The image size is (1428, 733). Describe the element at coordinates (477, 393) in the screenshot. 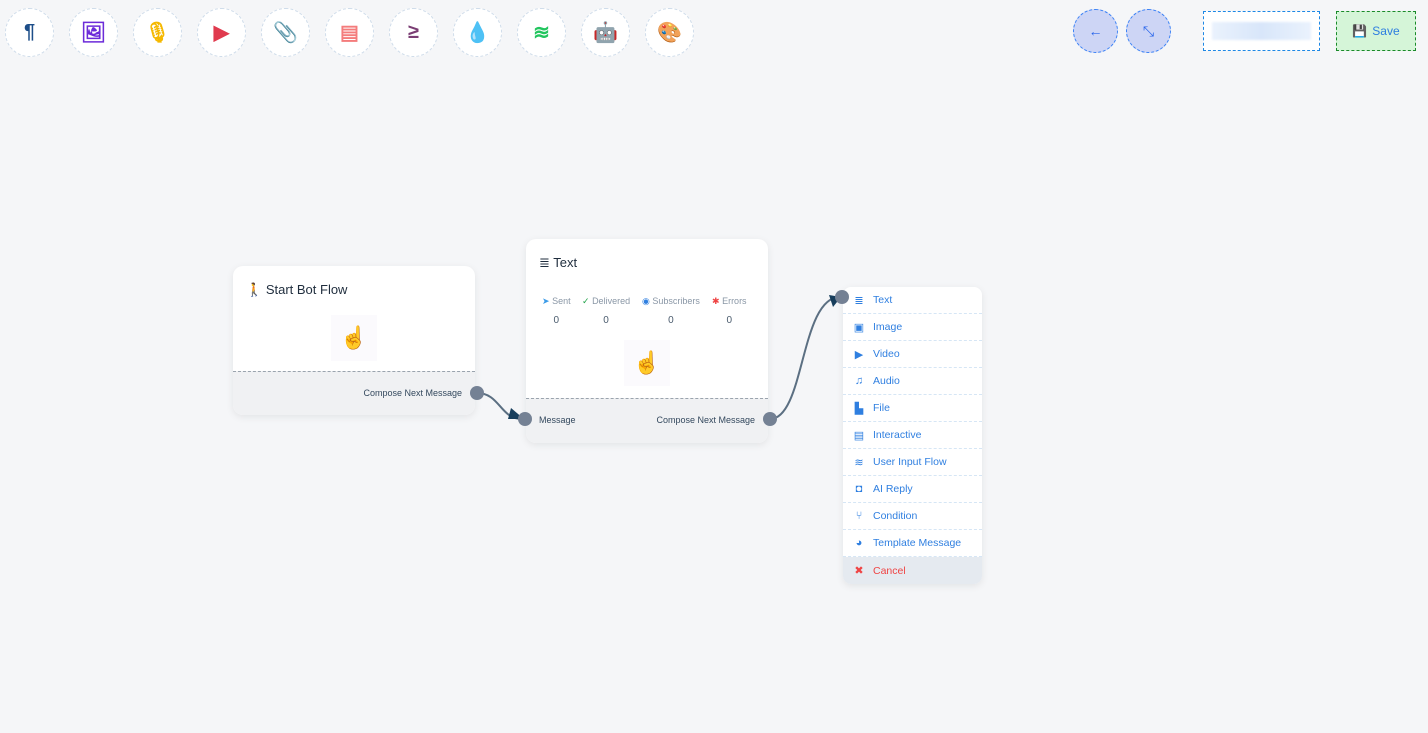

I see `start-output-port` at that location.